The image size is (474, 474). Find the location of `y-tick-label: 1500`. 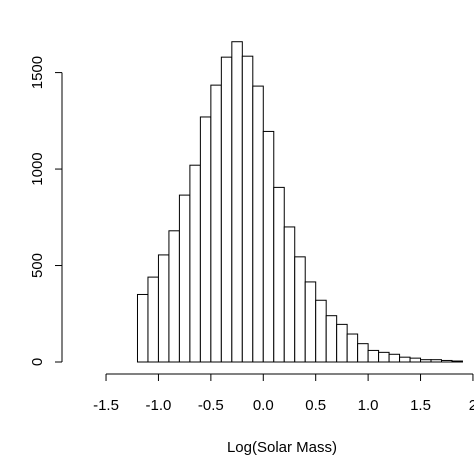

y-tick-label: 1500 is located at coordinates (37, 72).